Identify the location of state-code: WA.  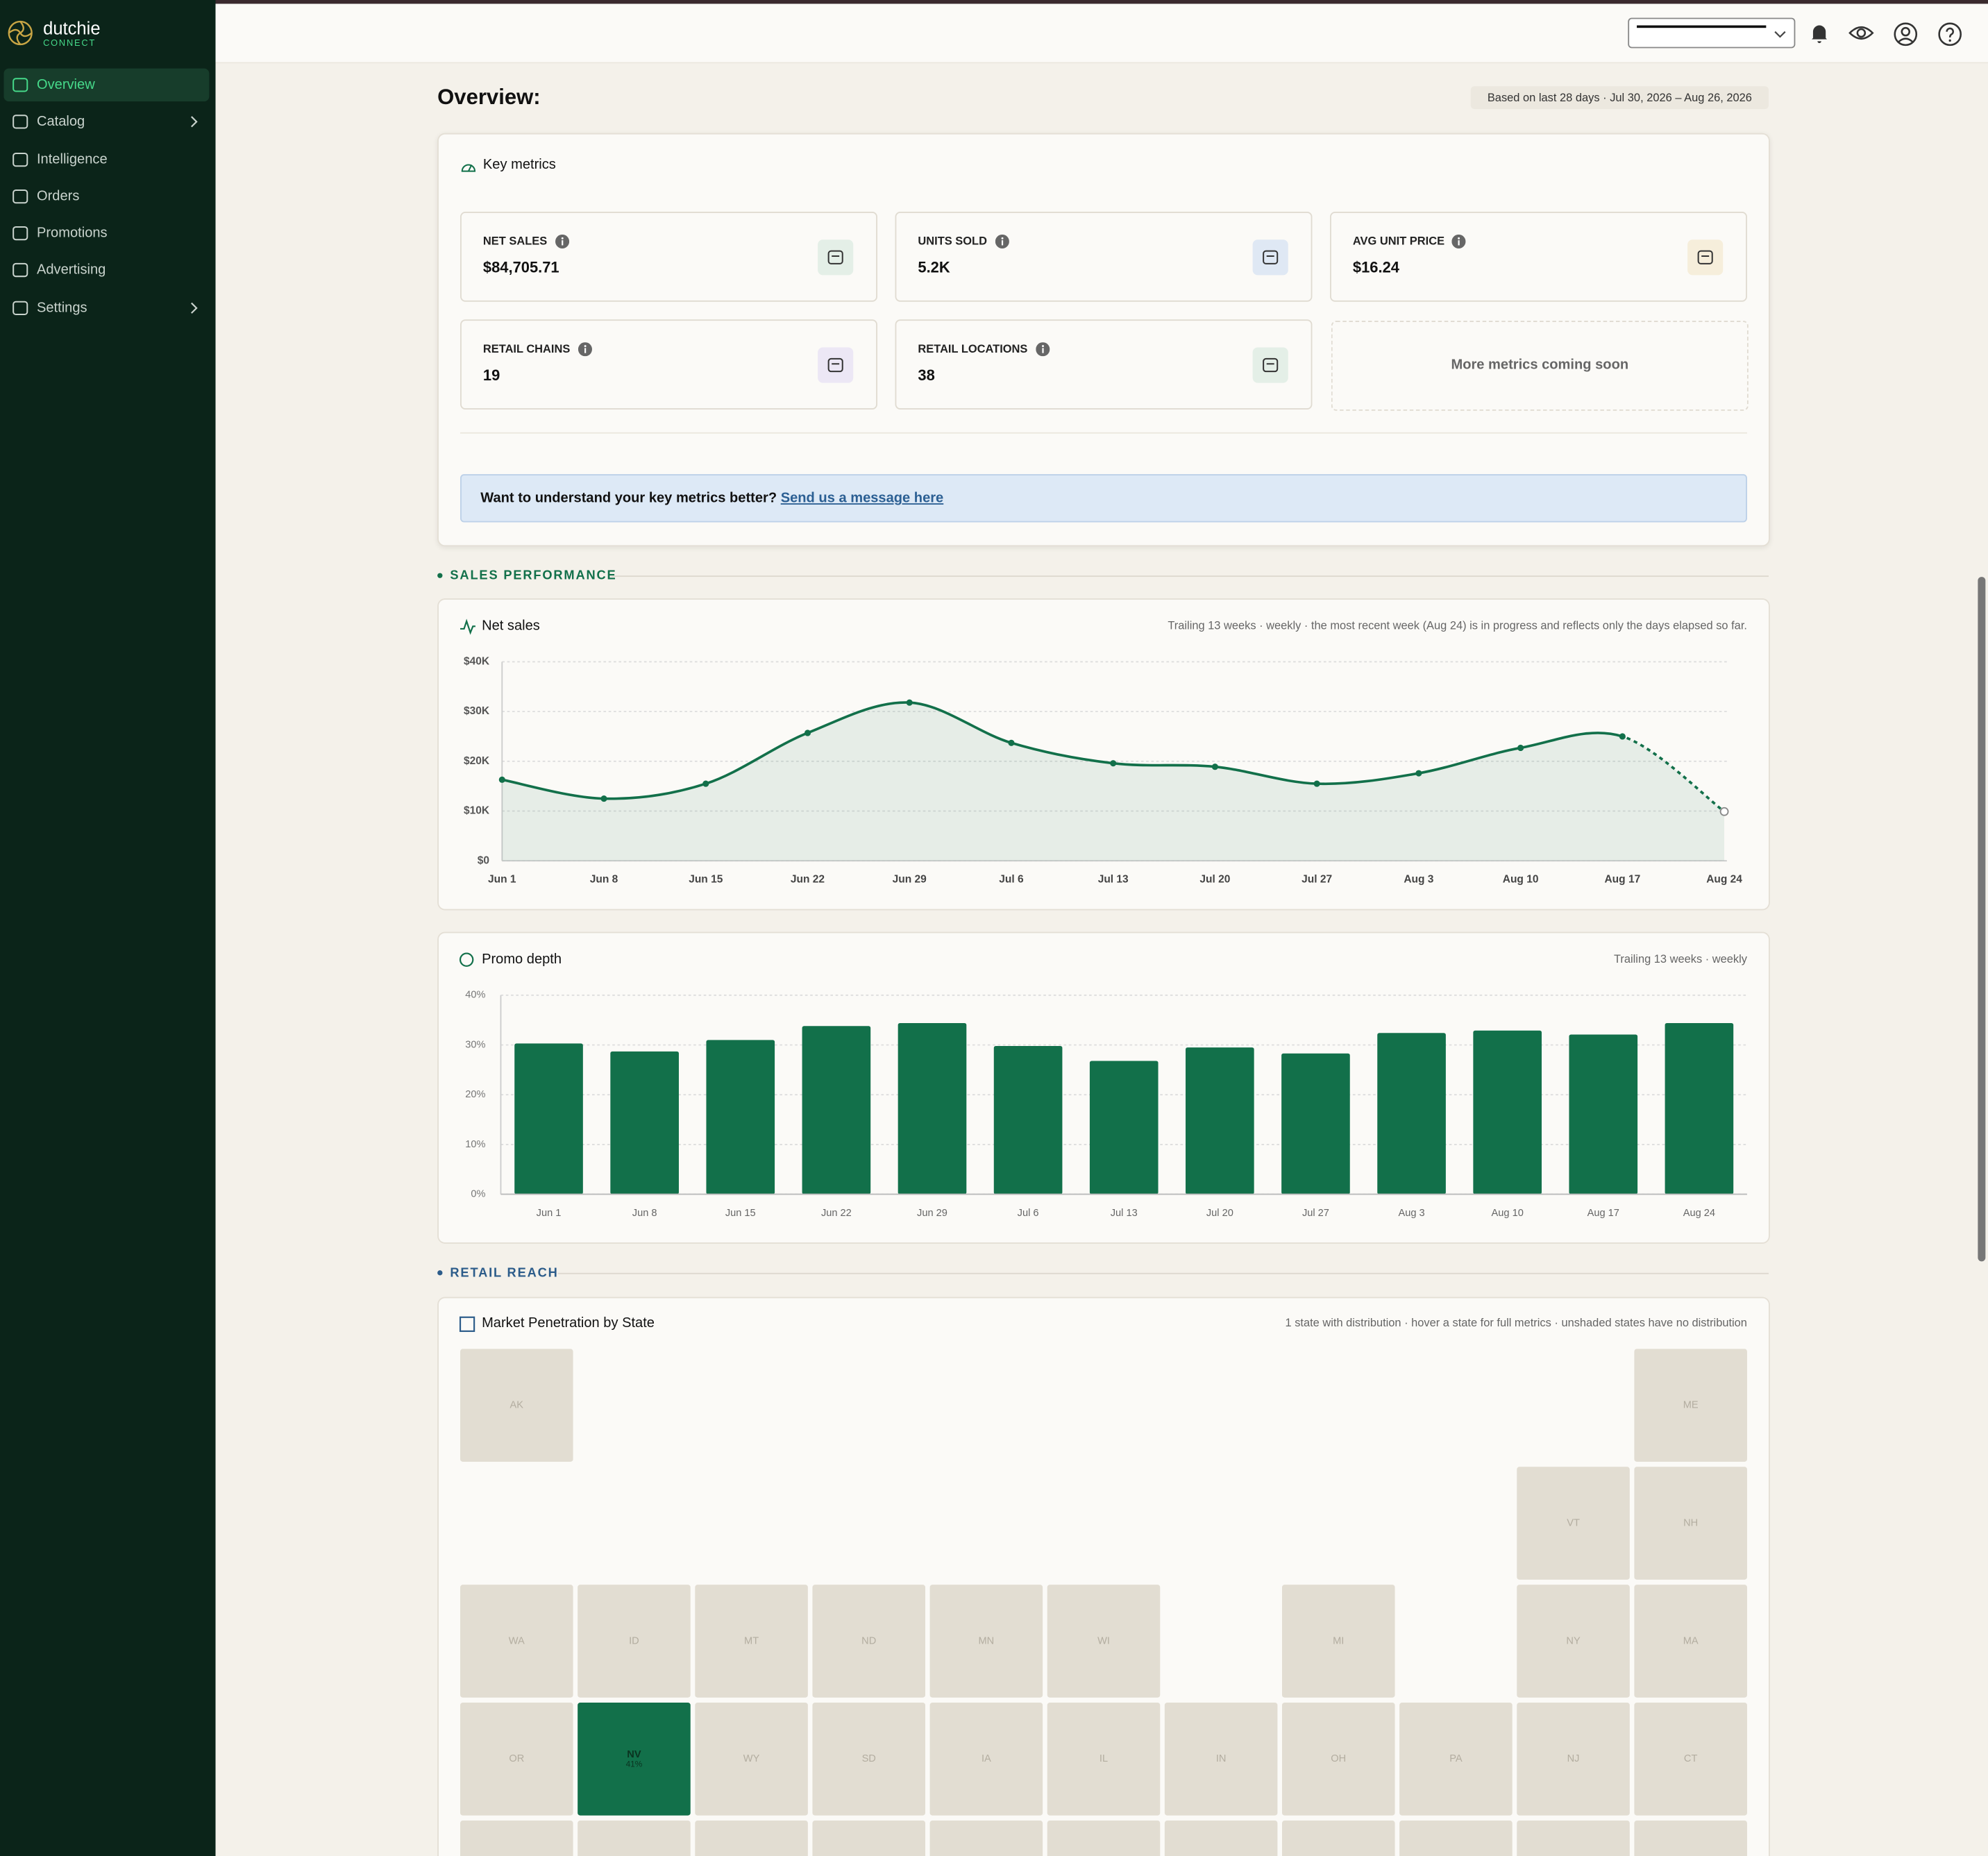
(517, 1640).